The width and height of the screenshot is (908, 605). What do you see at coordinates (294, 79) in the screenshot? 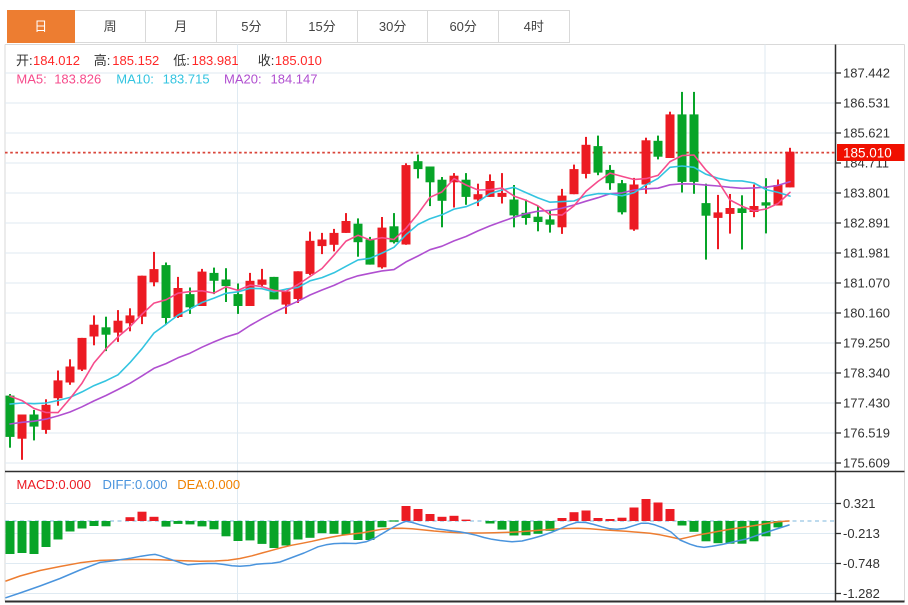
I see `svg-text: 184.147` at bounding box center [294, 79].